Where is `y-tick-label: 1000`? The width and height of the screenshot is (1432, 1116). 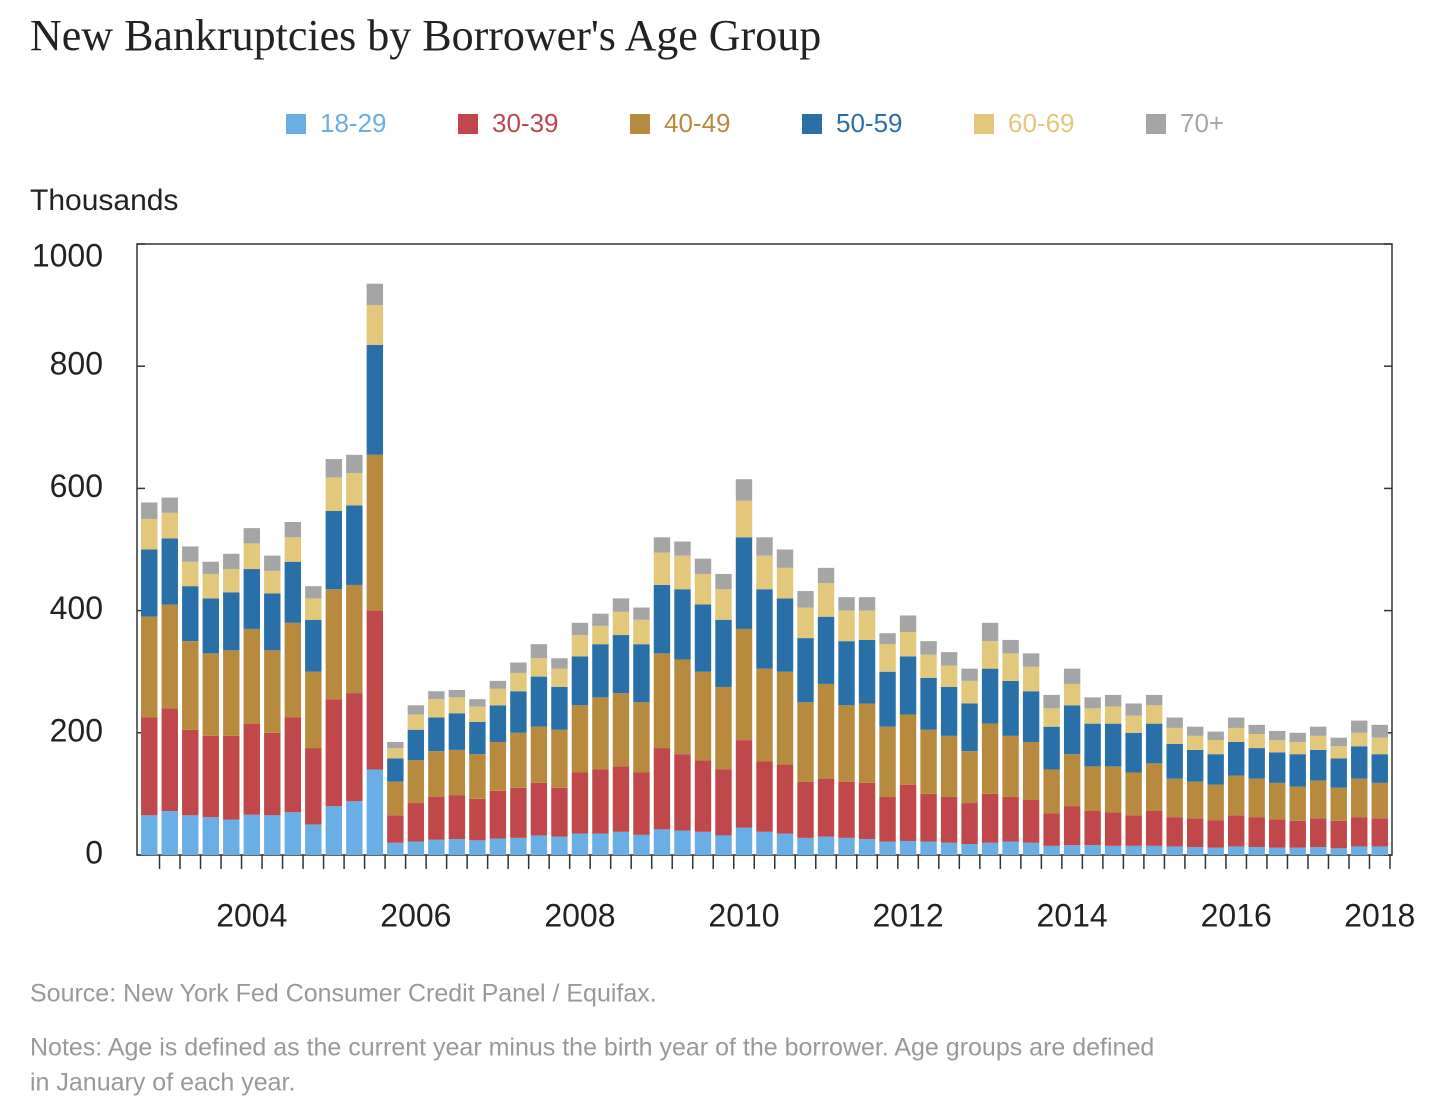
y-tick-label: 1000 is located at coordinates (67, 255).